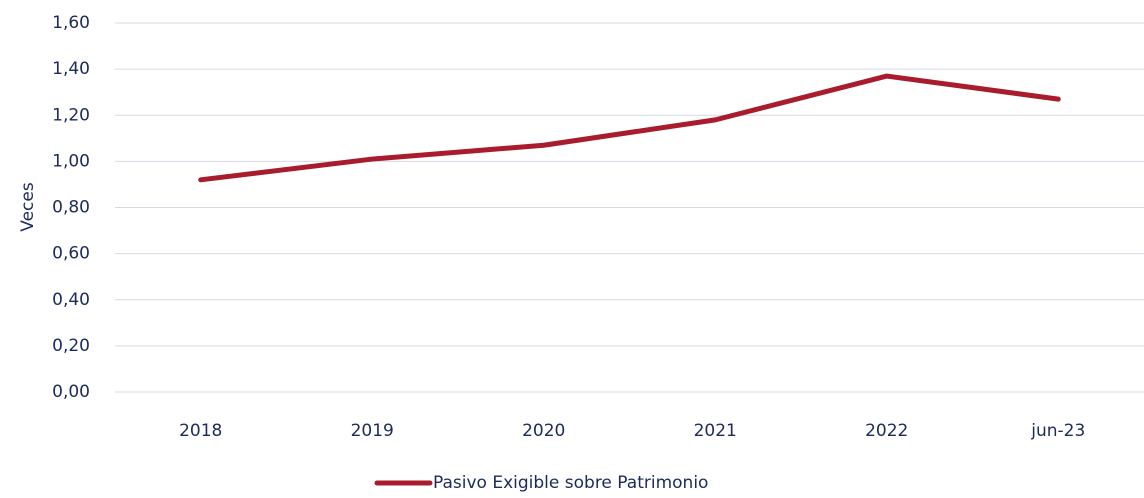 The width and height of the screenshot is (1144, 498). Describe the element at coordinates (71, 208) in the screenshot. I see `y-tick-label: 0,80` at that location.